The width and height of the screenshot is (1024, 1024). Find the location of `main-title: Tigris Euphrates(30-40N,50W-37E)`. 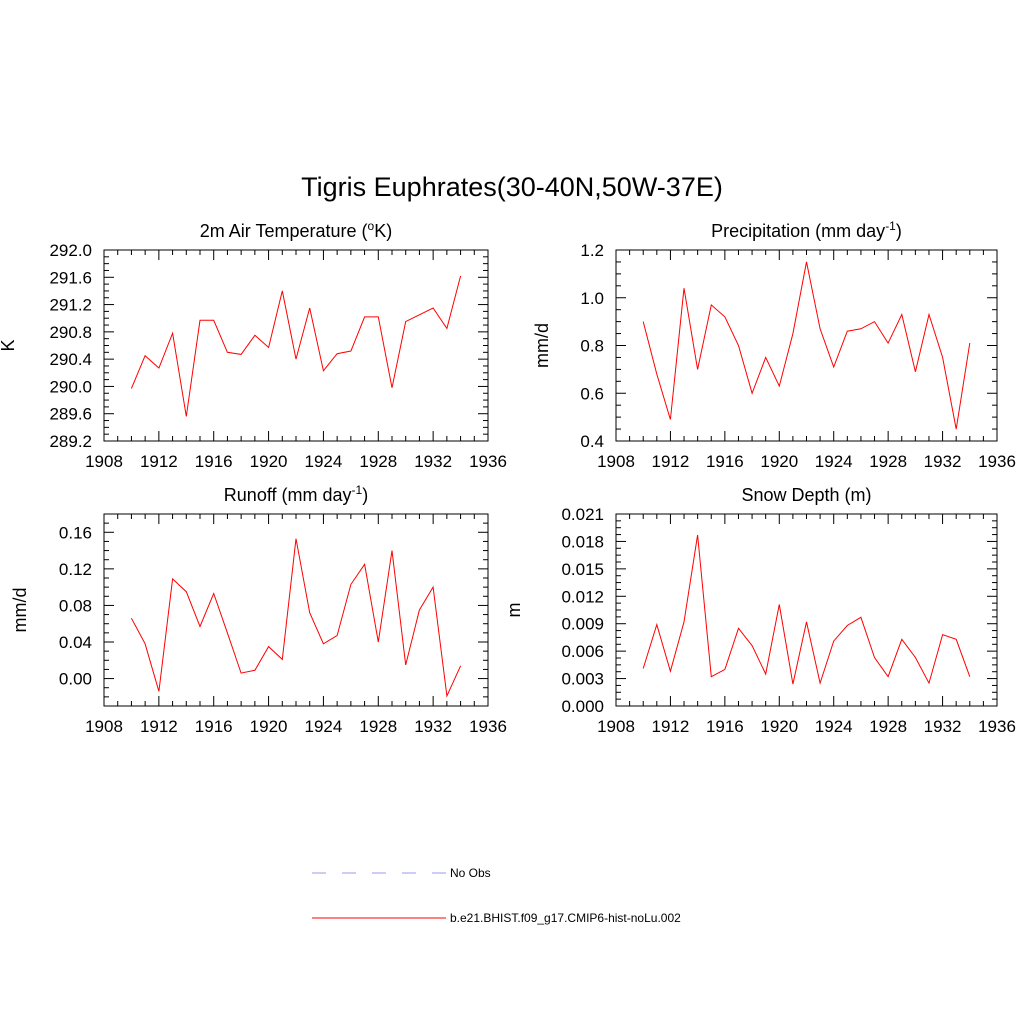

main-title: Tigris Euphrates(30-40N,50W-37E) is located at coordinates (512, 187).